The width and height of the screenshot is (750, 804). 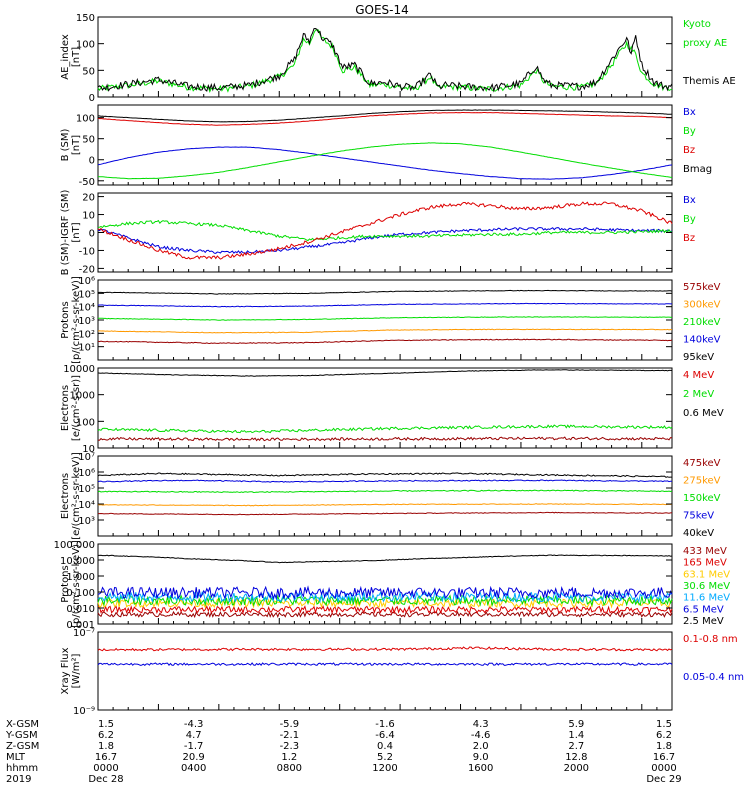 What do you see at coordinates (385, 757) in the screenshot?
I see `x-axis-value-3-3: 5.2` at bounding box center [385, 757].